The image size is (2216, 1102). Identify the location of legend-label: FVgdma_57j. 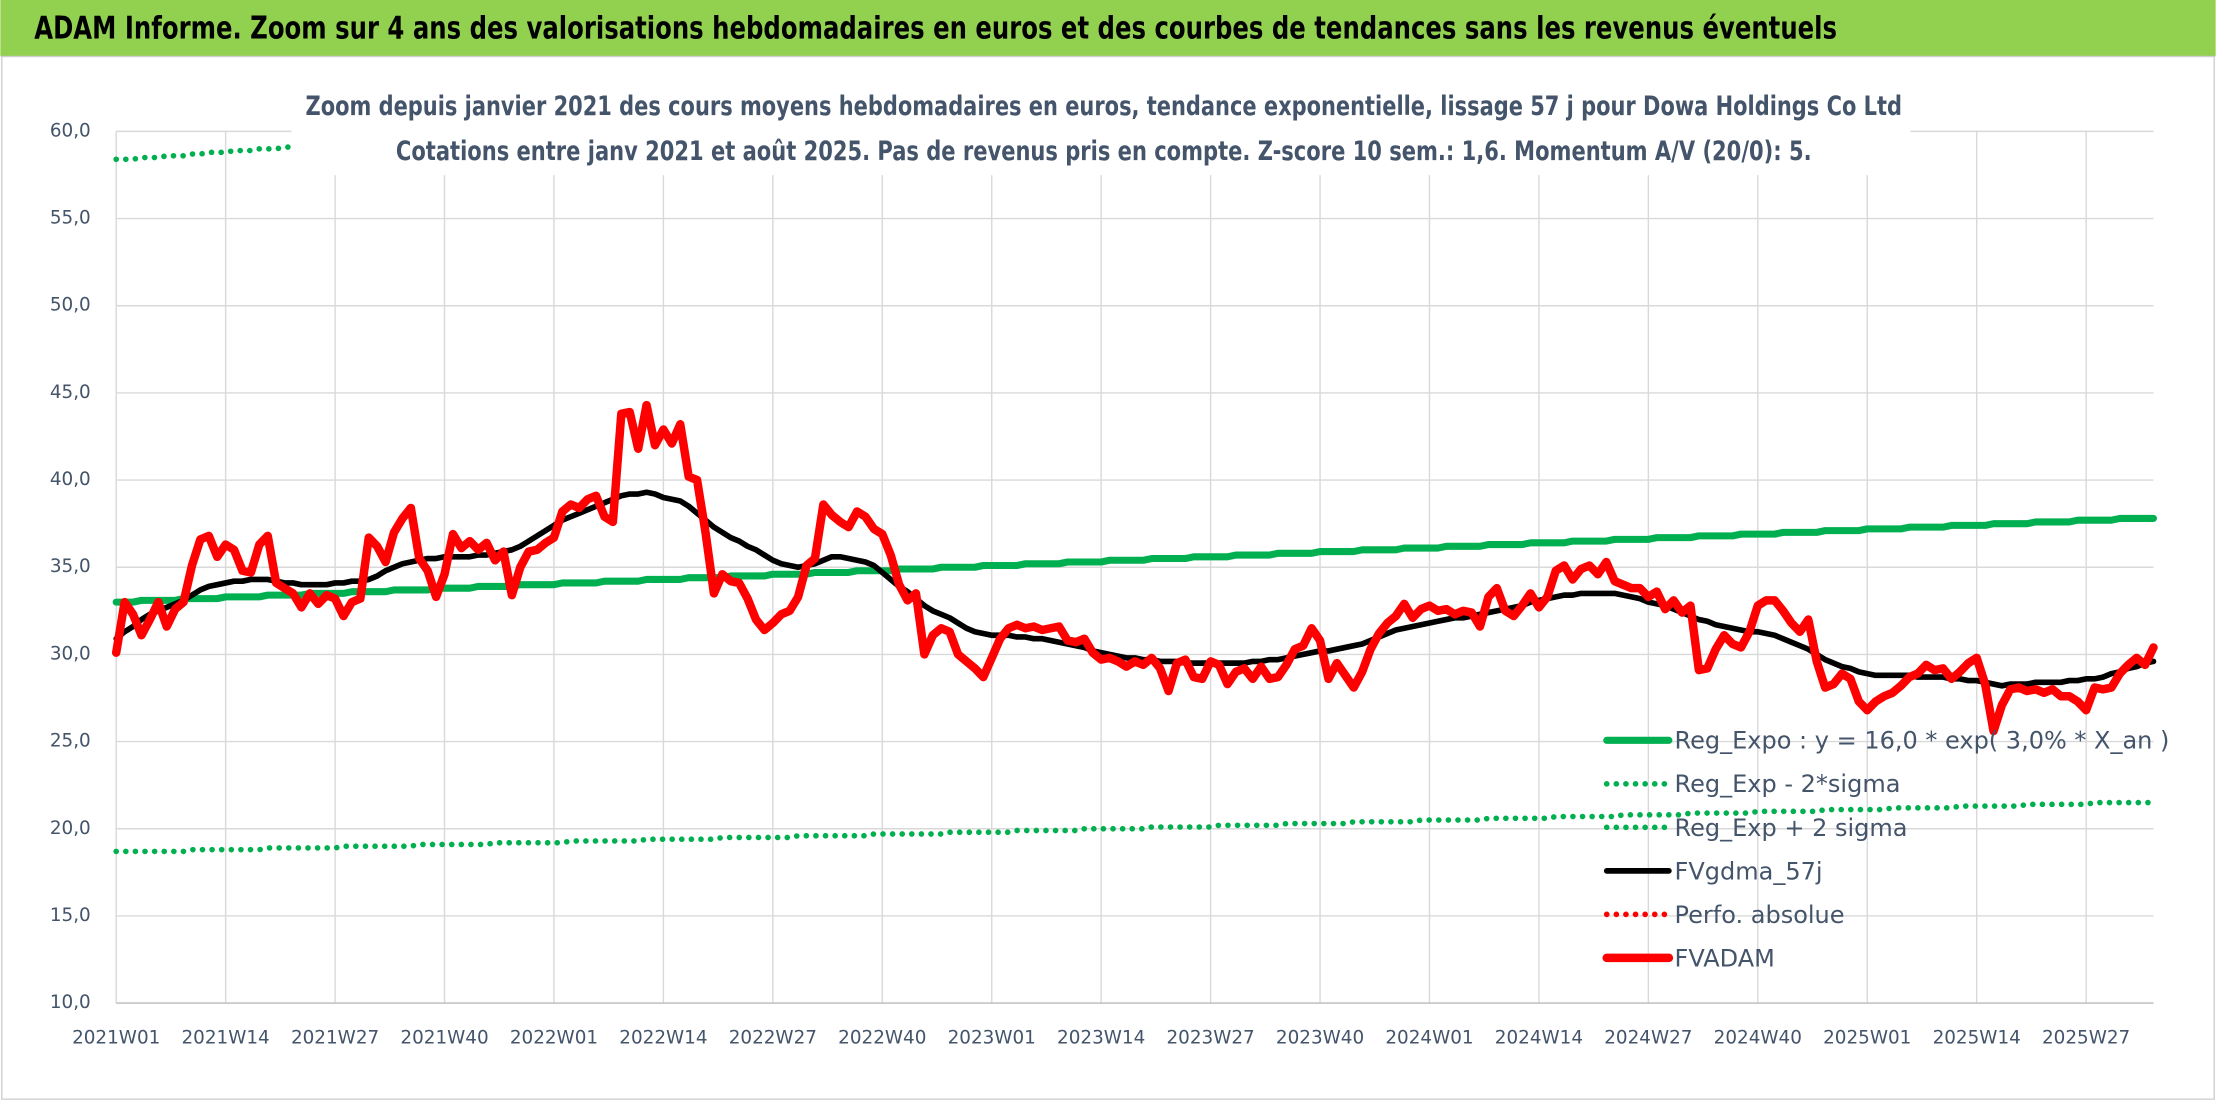
(1749, 871).